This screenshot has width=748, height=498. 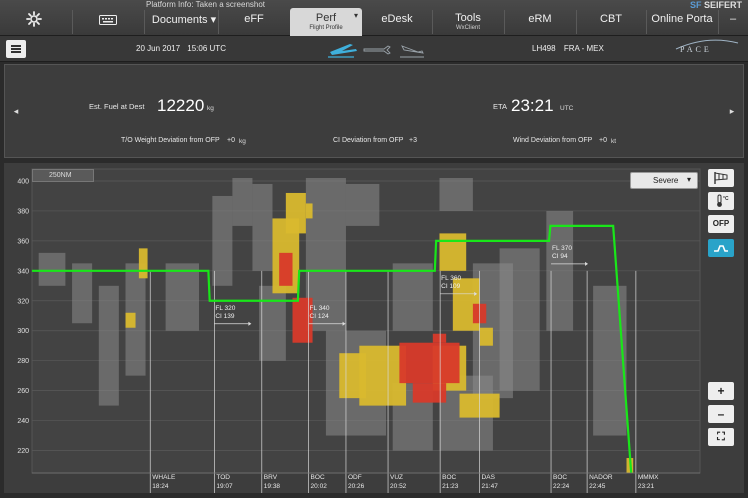 What do you see at coordinates (601, 477) in the screenshot?
I see `waypoint-name: NADOR` at bounding box center [601, 477].